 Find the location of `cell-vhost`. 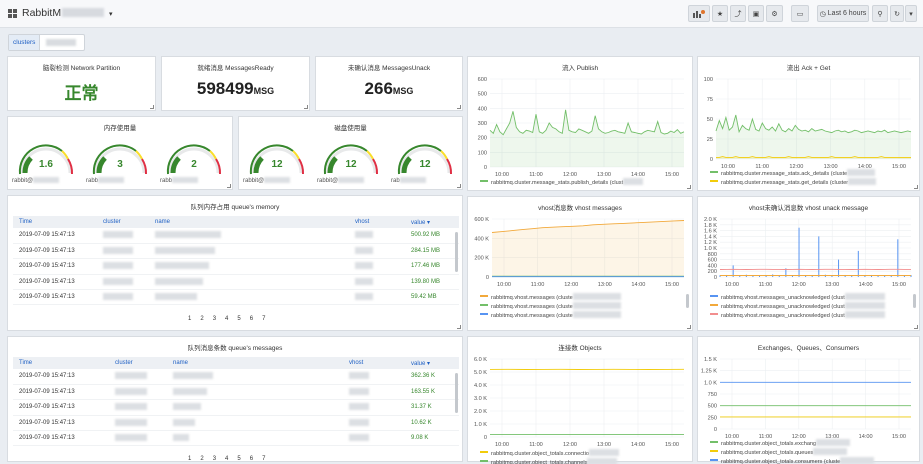

cell-vhost is located at coordinates (374, 377).